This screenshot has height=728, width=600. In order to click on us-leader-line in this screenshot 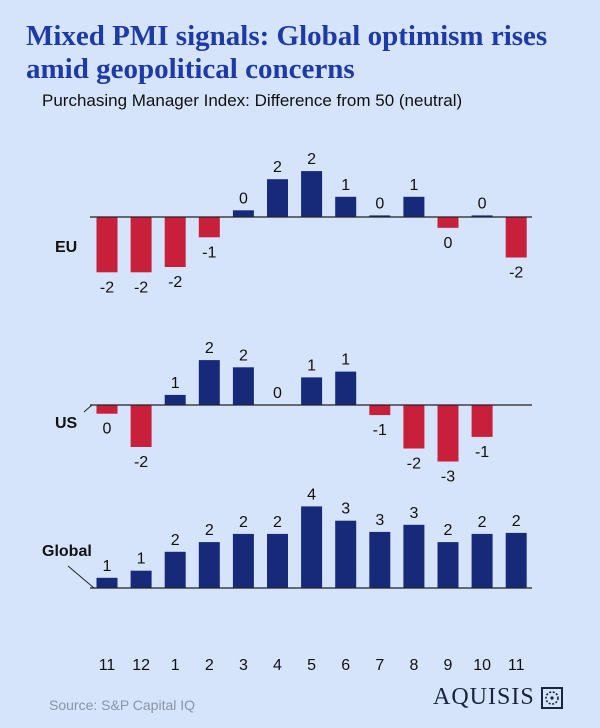, I will do `click(88, 408)`.